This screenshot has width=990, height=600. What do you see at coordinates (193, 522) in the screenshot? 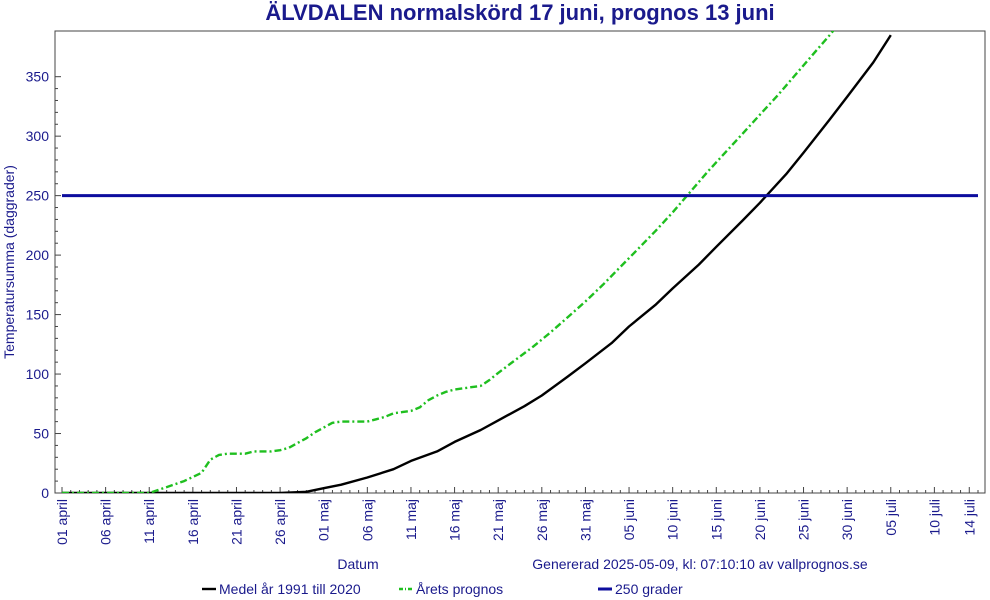
I see `x-tick-label: 16 april` at bounding box center [193, 522].